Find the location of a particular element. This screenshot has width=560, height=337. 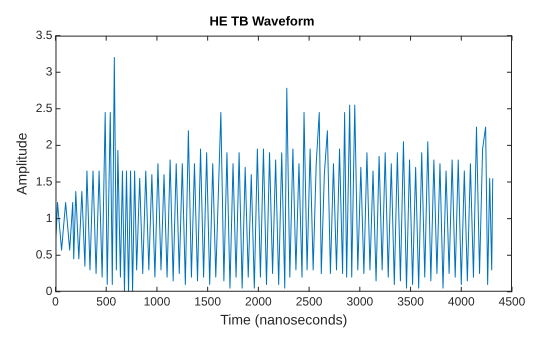

y-axis-title: Amplitude is located at coordinates (21, 163).